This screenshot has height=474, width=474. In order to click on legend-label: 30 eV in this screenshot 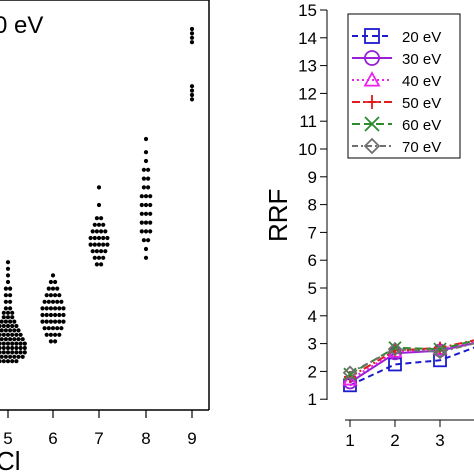, I will do `click(421, 59)`.